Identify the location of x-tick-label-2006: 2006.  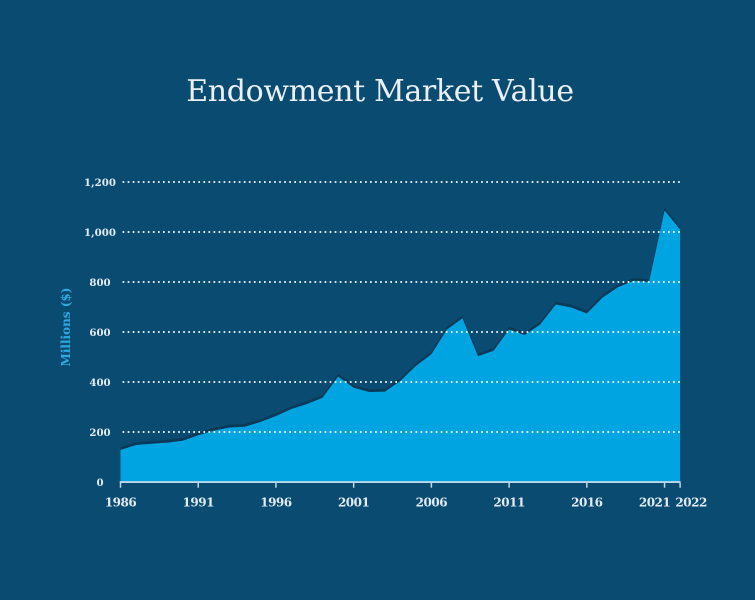
(432, 503).